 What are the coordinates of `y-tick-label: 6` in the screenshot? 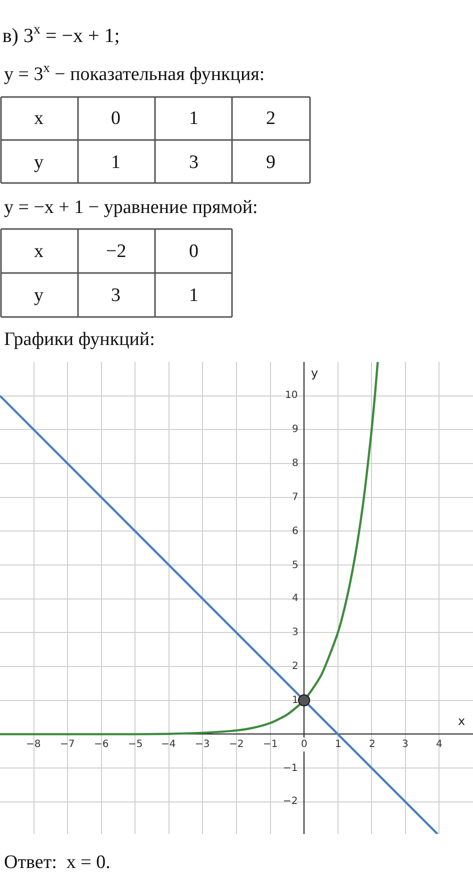 It's located at (295, 531).